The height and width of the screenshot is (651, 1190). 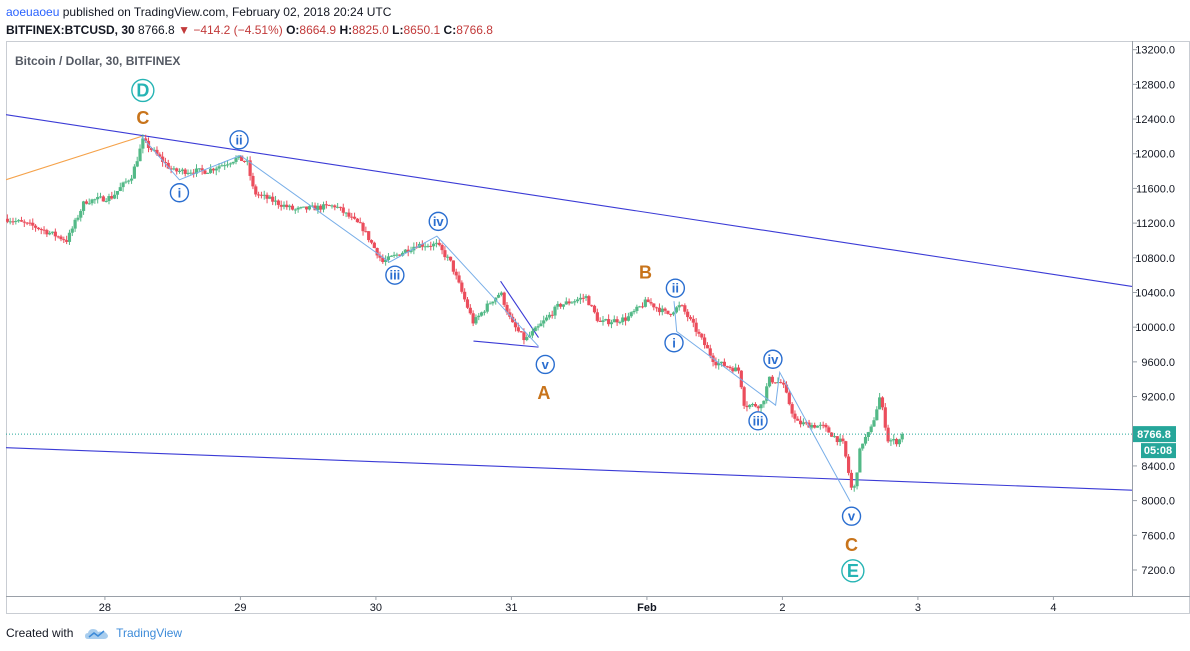 What do you see at coordinates (1155, 120) in the screenshot?
I see `y-tick-label: 12400.0` at bounding box center [1155, 120].